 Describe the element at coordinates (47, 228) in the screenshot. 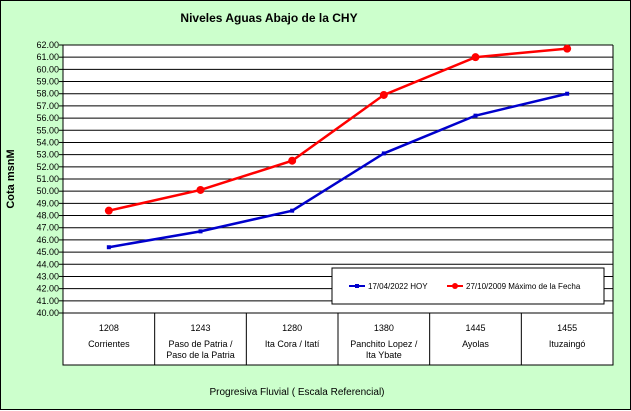

I see `y-tick-label: 47.00` at that location.